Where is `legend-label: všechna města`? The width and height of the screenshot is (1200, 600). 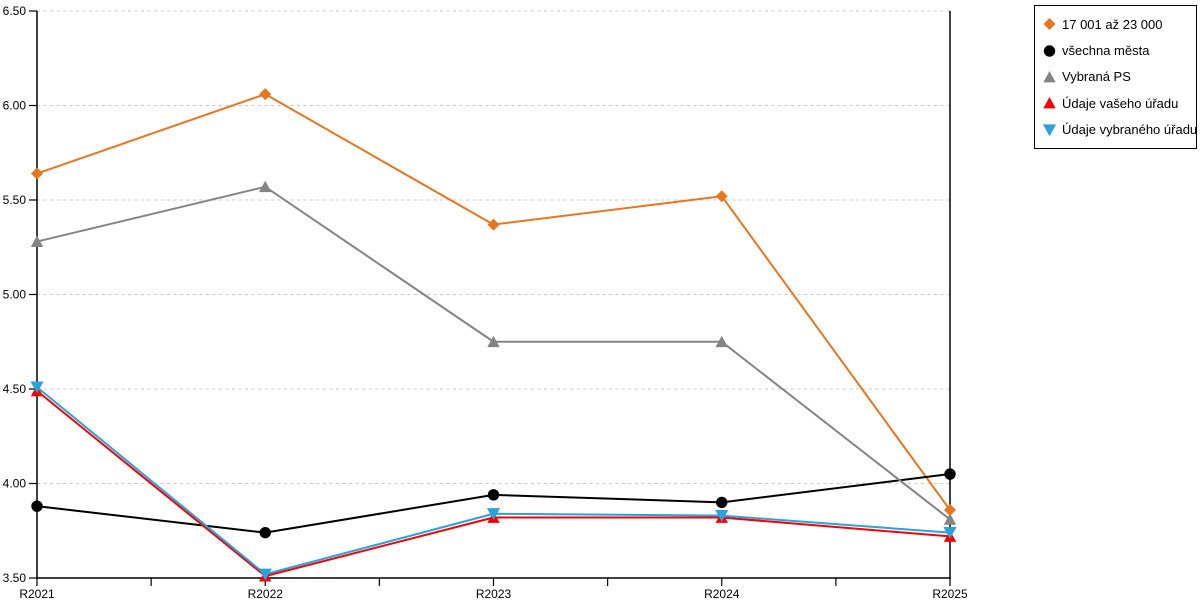 legend-label: všechna města is located at coordinates (1106, 51).